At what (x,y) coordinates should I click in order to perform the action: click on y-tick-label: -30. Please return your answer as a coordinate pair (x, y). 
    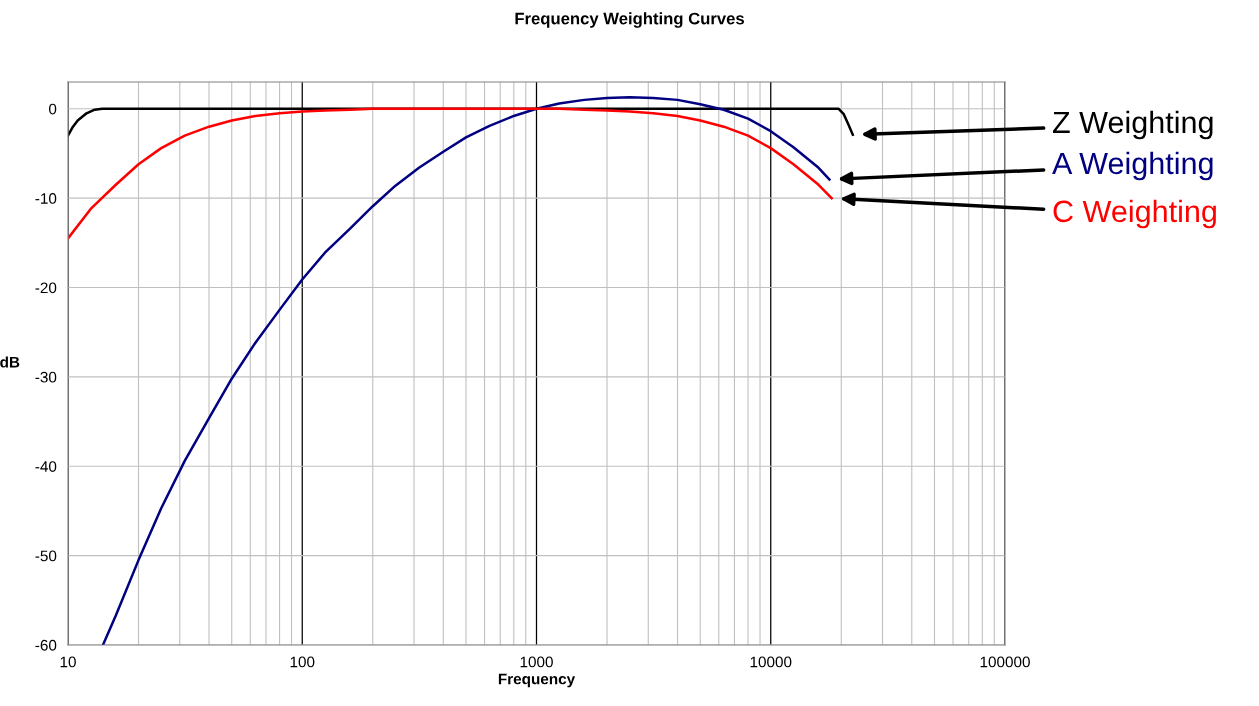
    Looking at the image, I should click on (46, 377).